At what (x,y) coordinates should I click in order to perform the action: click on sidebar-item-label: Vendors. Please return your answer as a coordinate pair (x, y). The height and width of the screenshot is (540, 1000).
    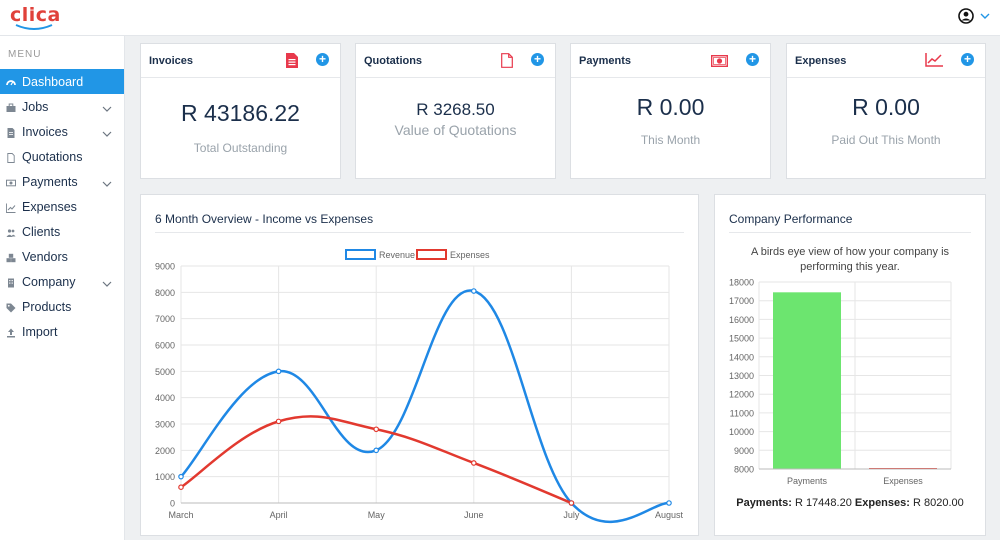
    Looking at the image, I should click on (45, 256).